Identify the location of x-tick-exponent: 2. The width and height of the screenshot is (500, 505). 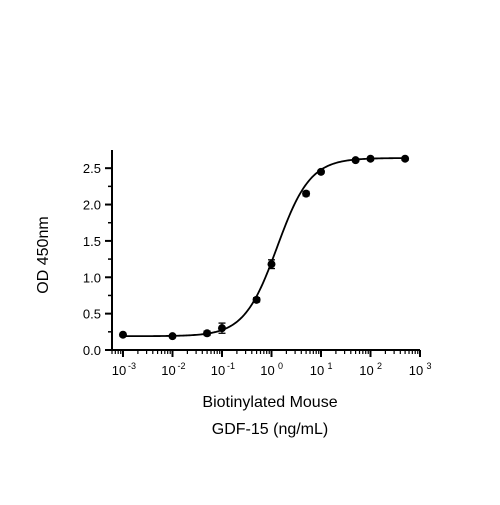
(379, 366).